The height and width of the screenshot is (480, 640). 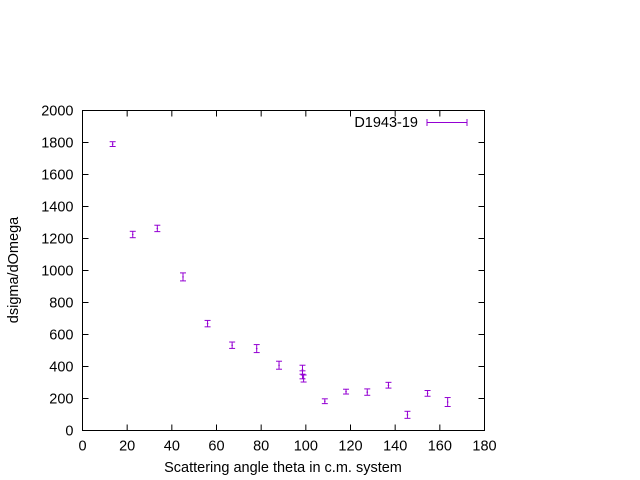 What do you see at coordinates (61, 336) in the screenshot?
I see `y-tick-label: 600` at bounding box center [61, 336].